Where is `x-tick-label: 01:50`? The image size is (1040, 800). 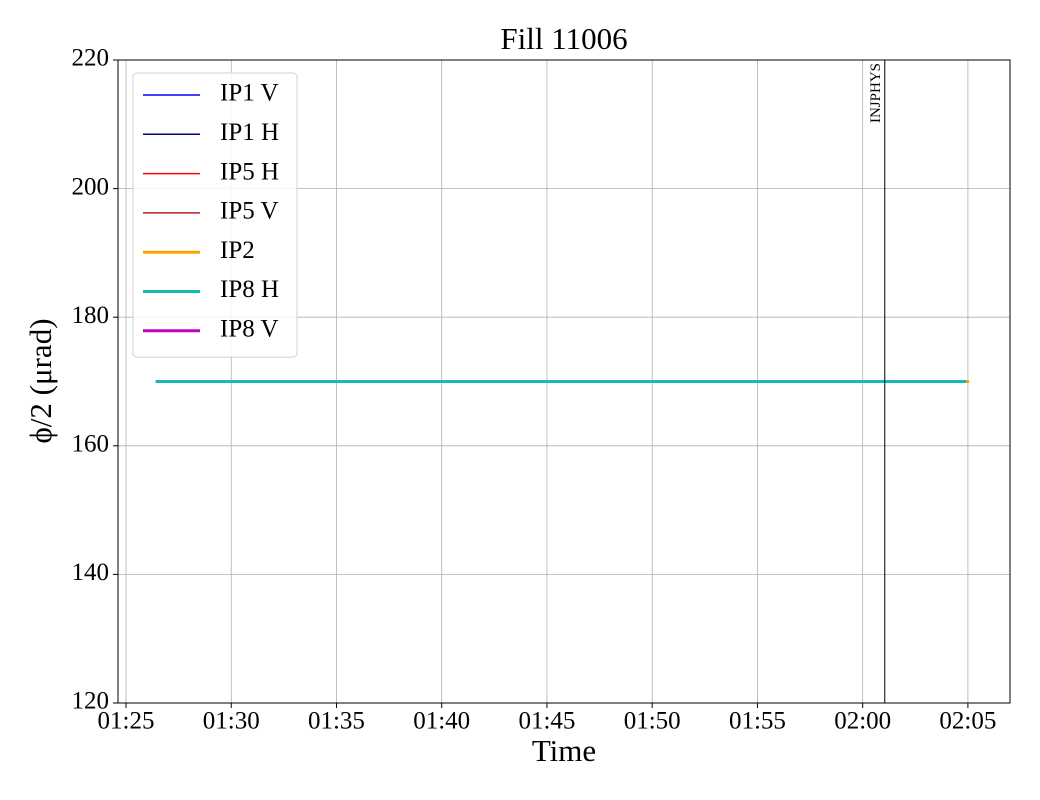 x-tick-label: 01:50 is located at coordinates (652, 721).